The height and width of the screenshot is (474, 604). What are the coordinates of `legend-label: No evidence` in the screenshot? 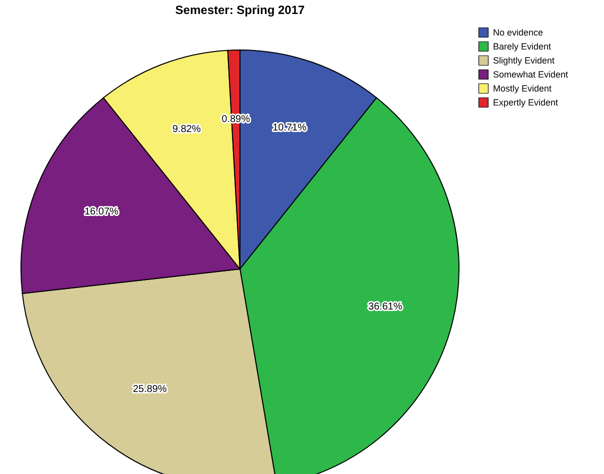 It's located at (518, 33).